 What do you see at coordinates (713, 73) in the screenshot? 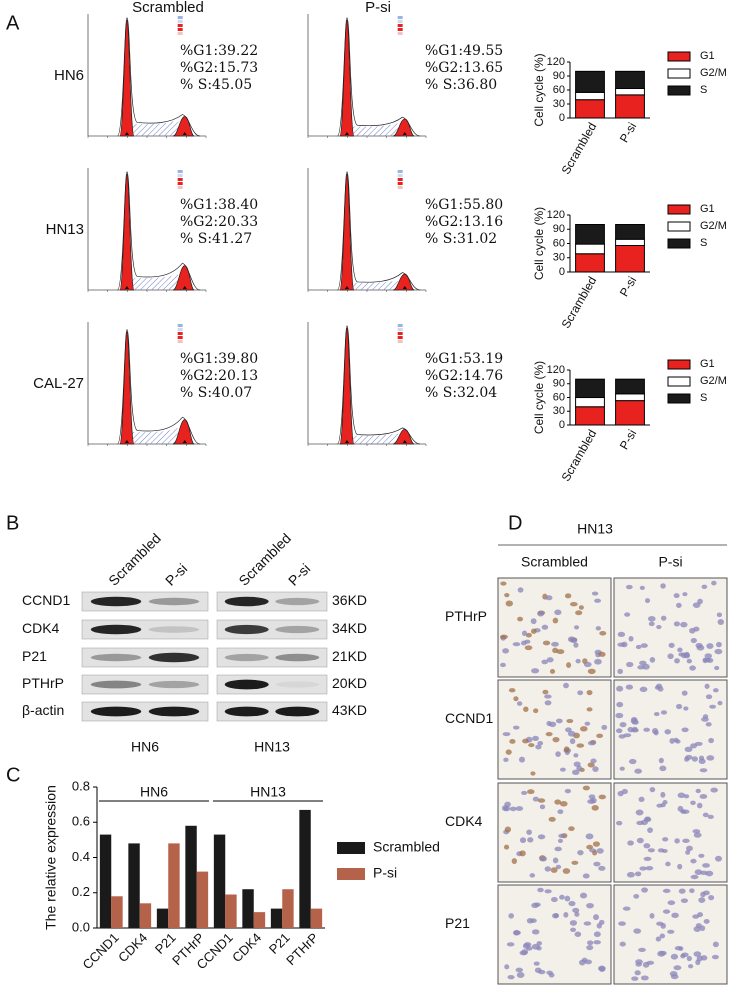
I see `legend-label: G2/M` at bounding box center [713, 73].